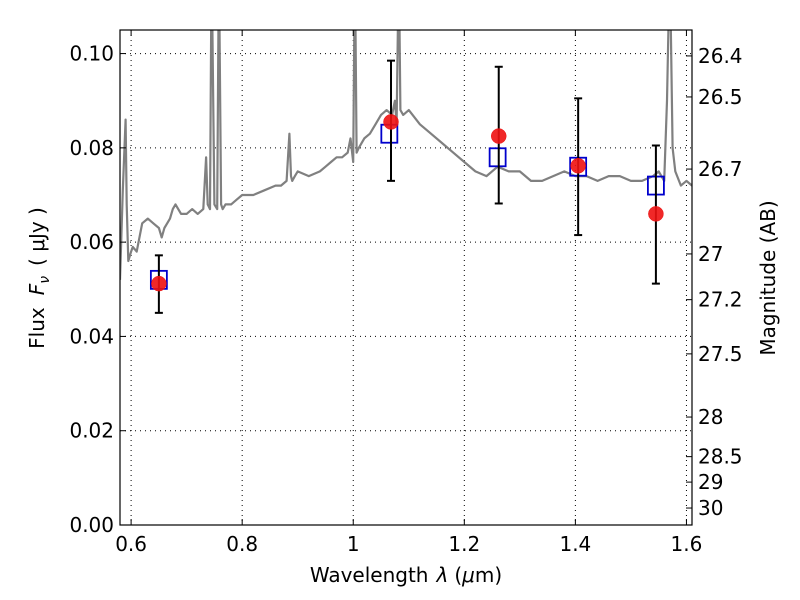 This screenshot has width=800, height=600. I want to click on y2-tick-label: 26.4, so click(720, 56).